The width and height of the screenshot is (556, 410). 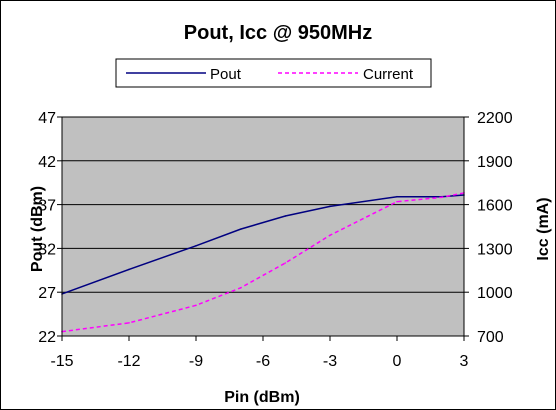 What do you see at coordinates (47, 206) in the screenshot?
I see `left-tick-label: 37` at bounding box center [47, 206].